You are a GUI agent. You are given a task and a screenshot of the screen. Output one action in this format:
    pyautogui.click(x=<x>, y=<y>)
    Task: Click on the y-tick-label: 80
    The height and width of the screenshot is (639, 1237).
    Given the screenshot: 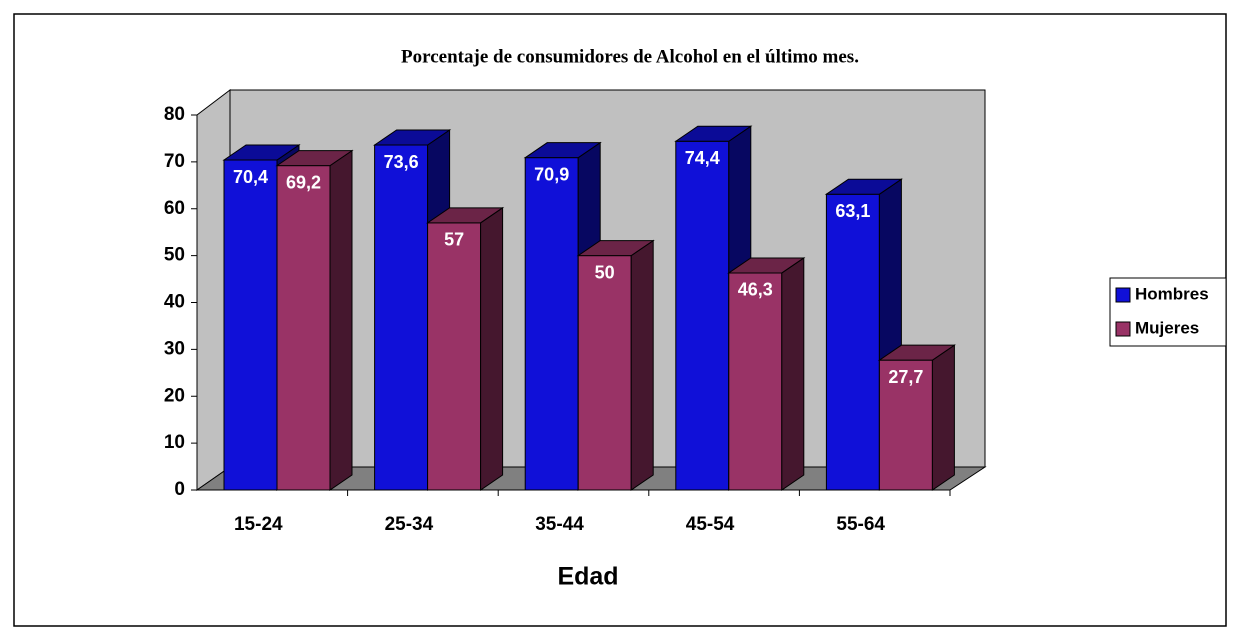 What is the action you would take?
    pyautogui.click(x=174, y=114)
    